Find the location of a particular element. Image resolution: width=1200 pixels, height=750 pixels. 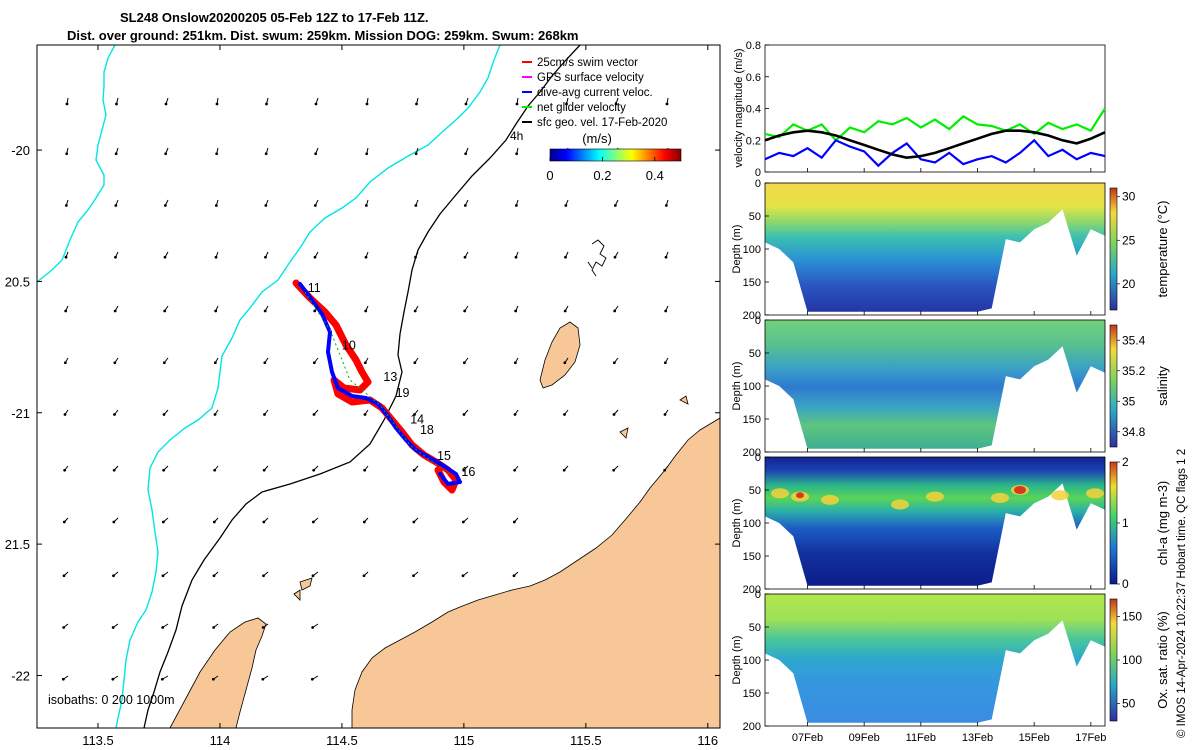

section-colorbar-tick-label: 35.2 is located at coordinates (1134, 371).